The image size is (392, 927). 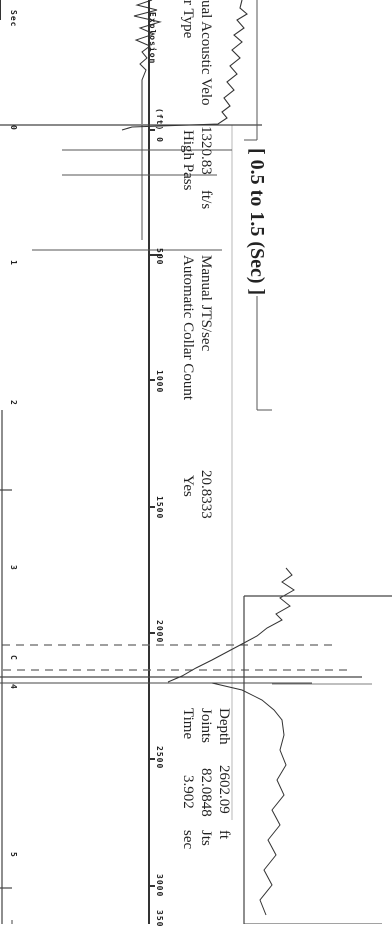 What do you see at coordinates (184, 65) in the screenshot?
I see `explosion-noise-trace` at bounding box center [184, 65].